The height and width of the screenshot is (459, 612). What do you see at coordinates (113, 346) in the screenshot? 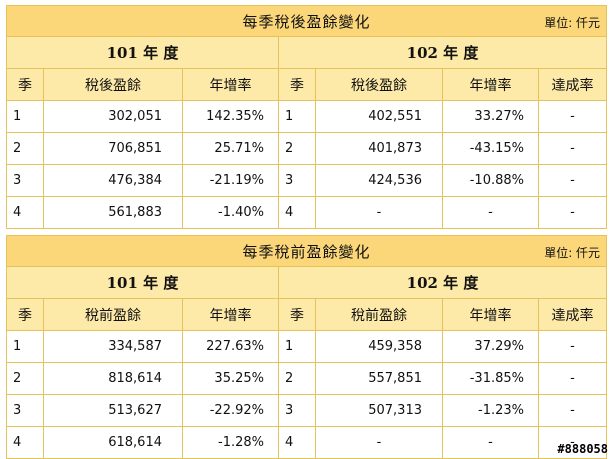
I see `cell-earnings: 334,587` at bounding box center [113, 346].